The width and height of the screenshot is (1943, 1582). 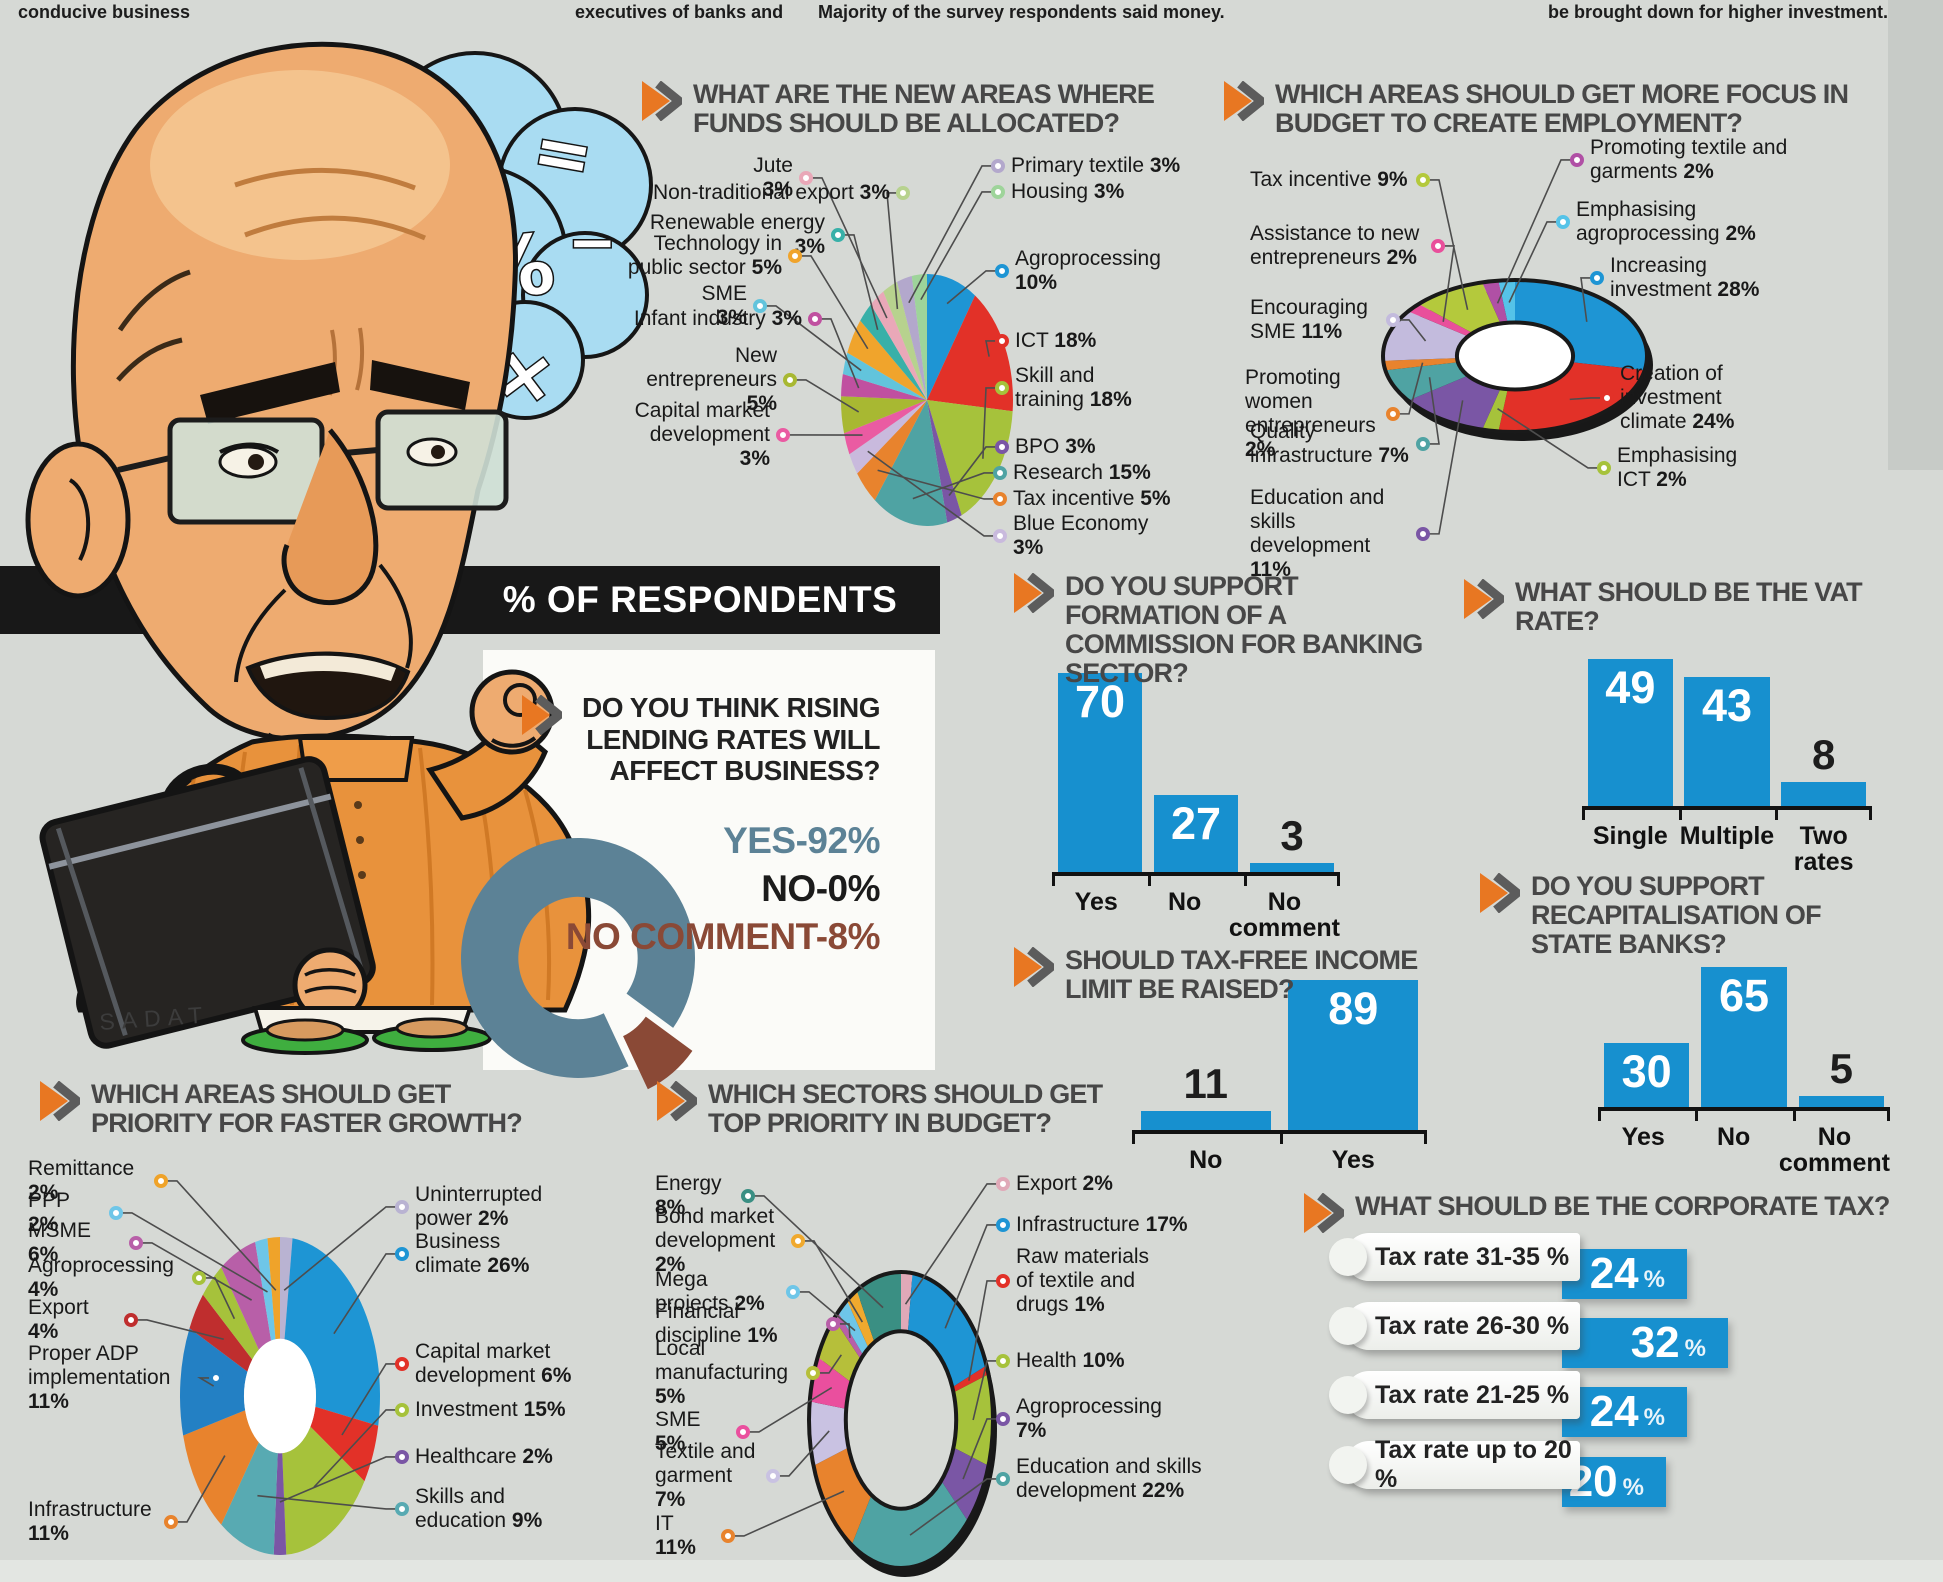 I want to click on pie-label-promoting-textile: Promoting textile and garments 2%, so click(x=1680, y=160).